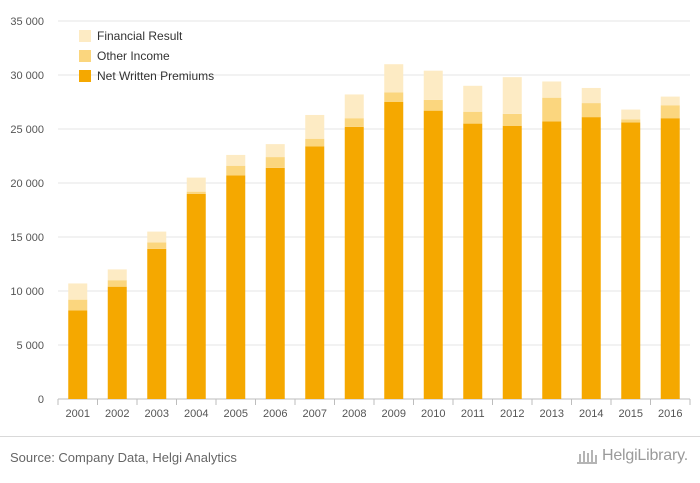 The height and width of the screenshot is (483, 700). Describe the element at coordinates (123, 457) in the screenshot. I see `source-text: Source: Company Data, Helgi Analytics` at that location.